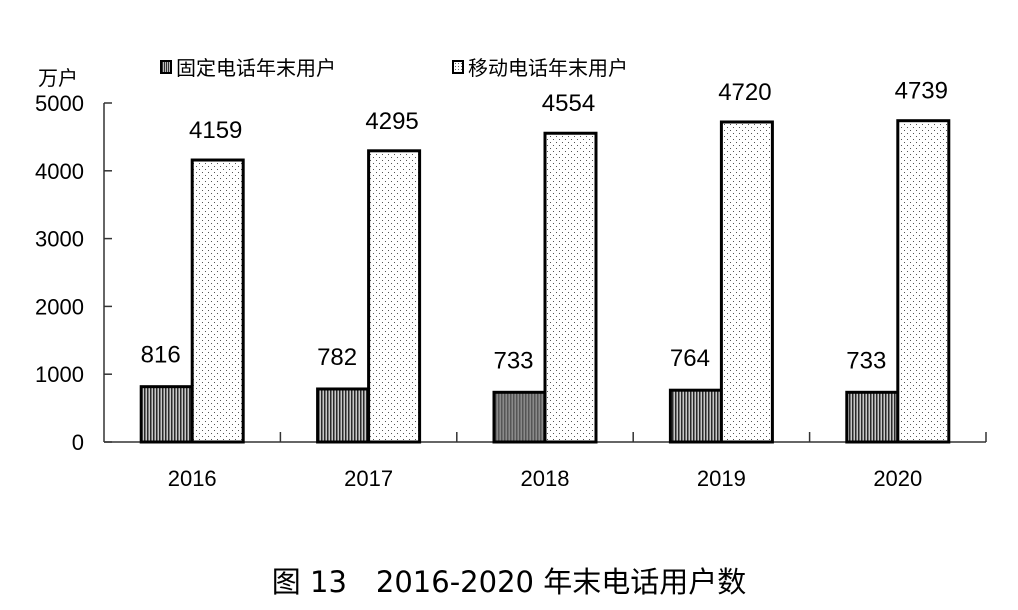 The width and height of the screenshot is (1018, 610). Describe the element at coordinates (59, 103) in the screenshot. I see `y-tick-label: 5000` at that location.